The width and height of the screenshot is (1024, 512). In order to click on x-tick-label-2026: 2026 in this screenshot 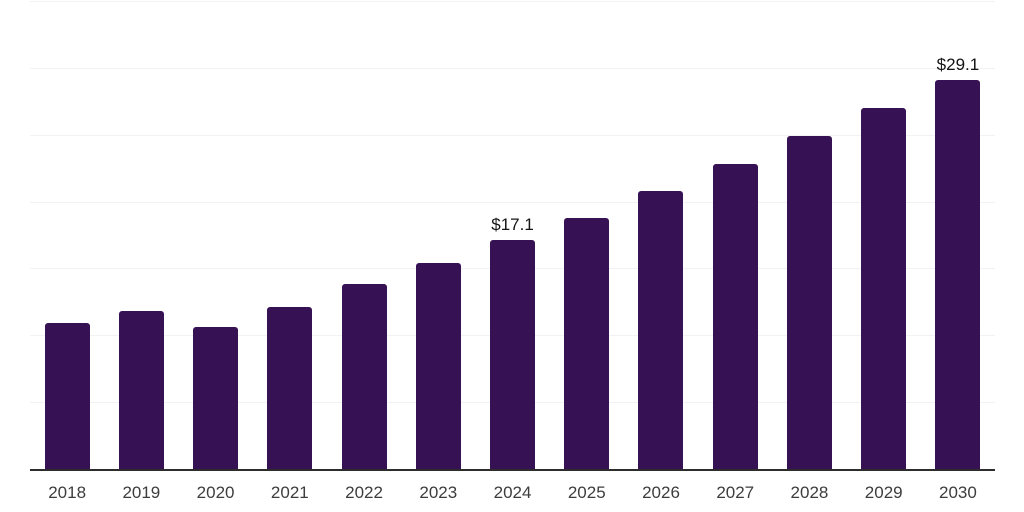, I will do `click(661, 492)`.